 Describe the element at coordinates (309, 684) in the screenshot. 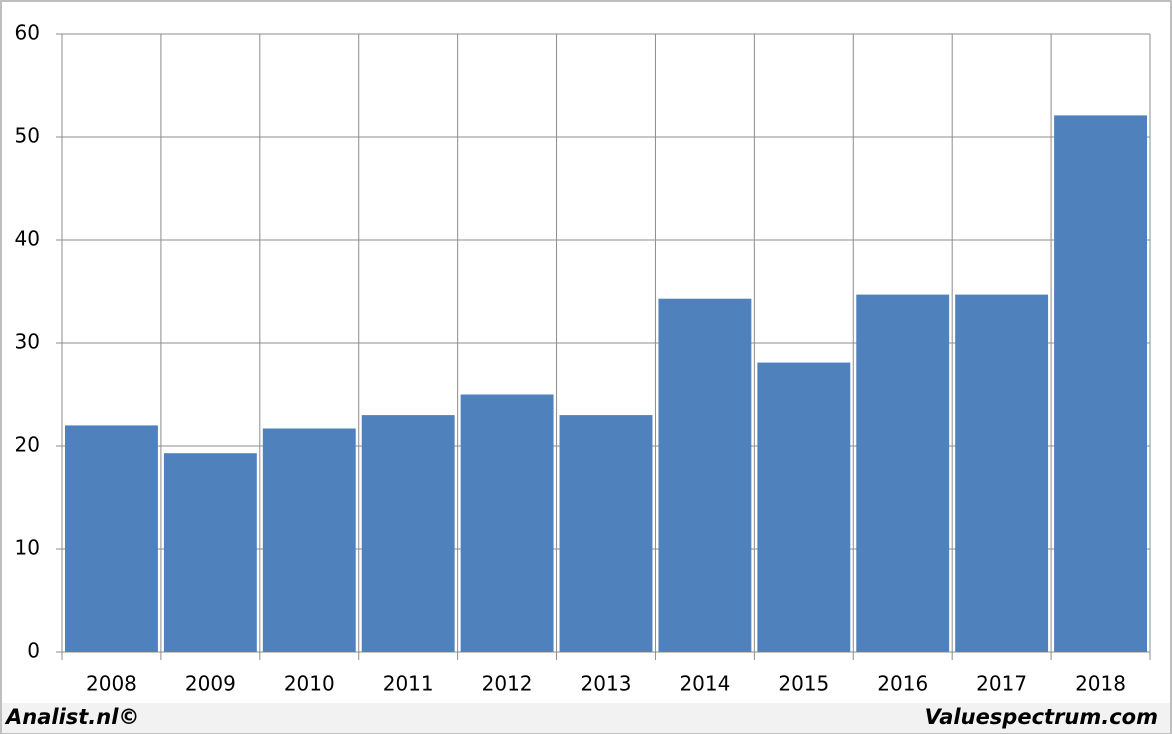

I see `x-tick-label: 2010` at that location.